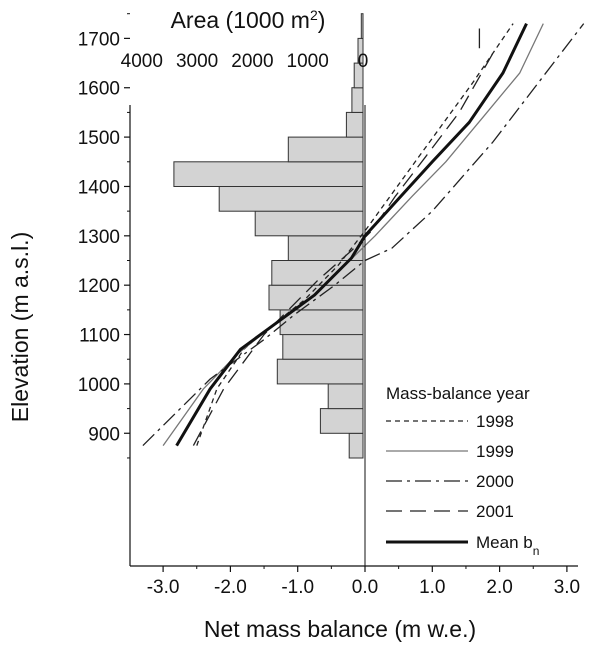  Describe the element at coordinates (99, 385) in the screenshot. I see `y-tick-label: 1000` at that location.